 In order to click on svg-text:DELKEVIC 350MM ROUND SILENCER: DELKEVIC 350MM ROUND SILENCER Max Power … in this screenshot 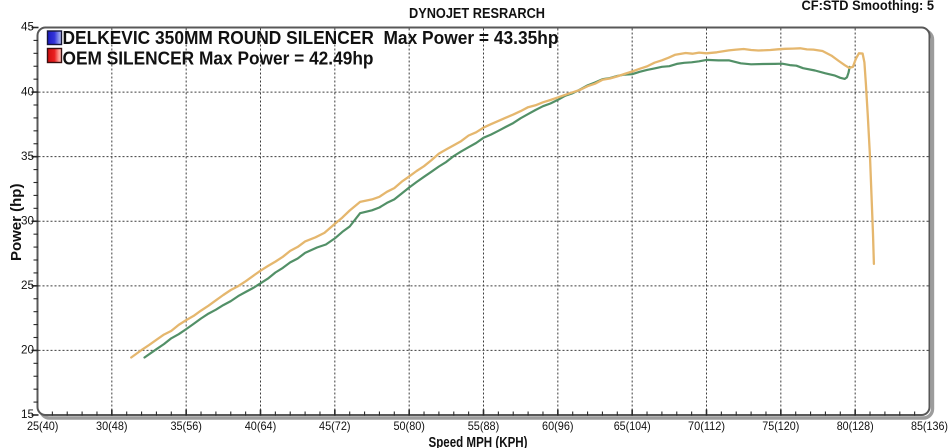, I will do `click(311, 38)`.